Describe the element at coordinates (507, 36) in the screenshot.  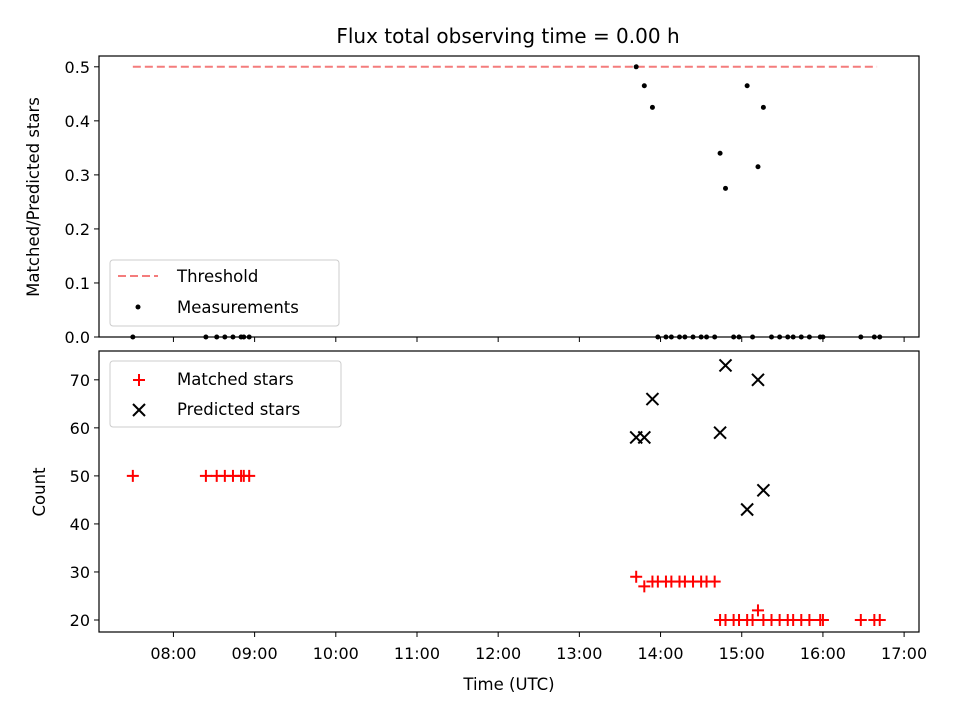
I see `chart-title: Flux total observing time = 0.00 h` at that location.